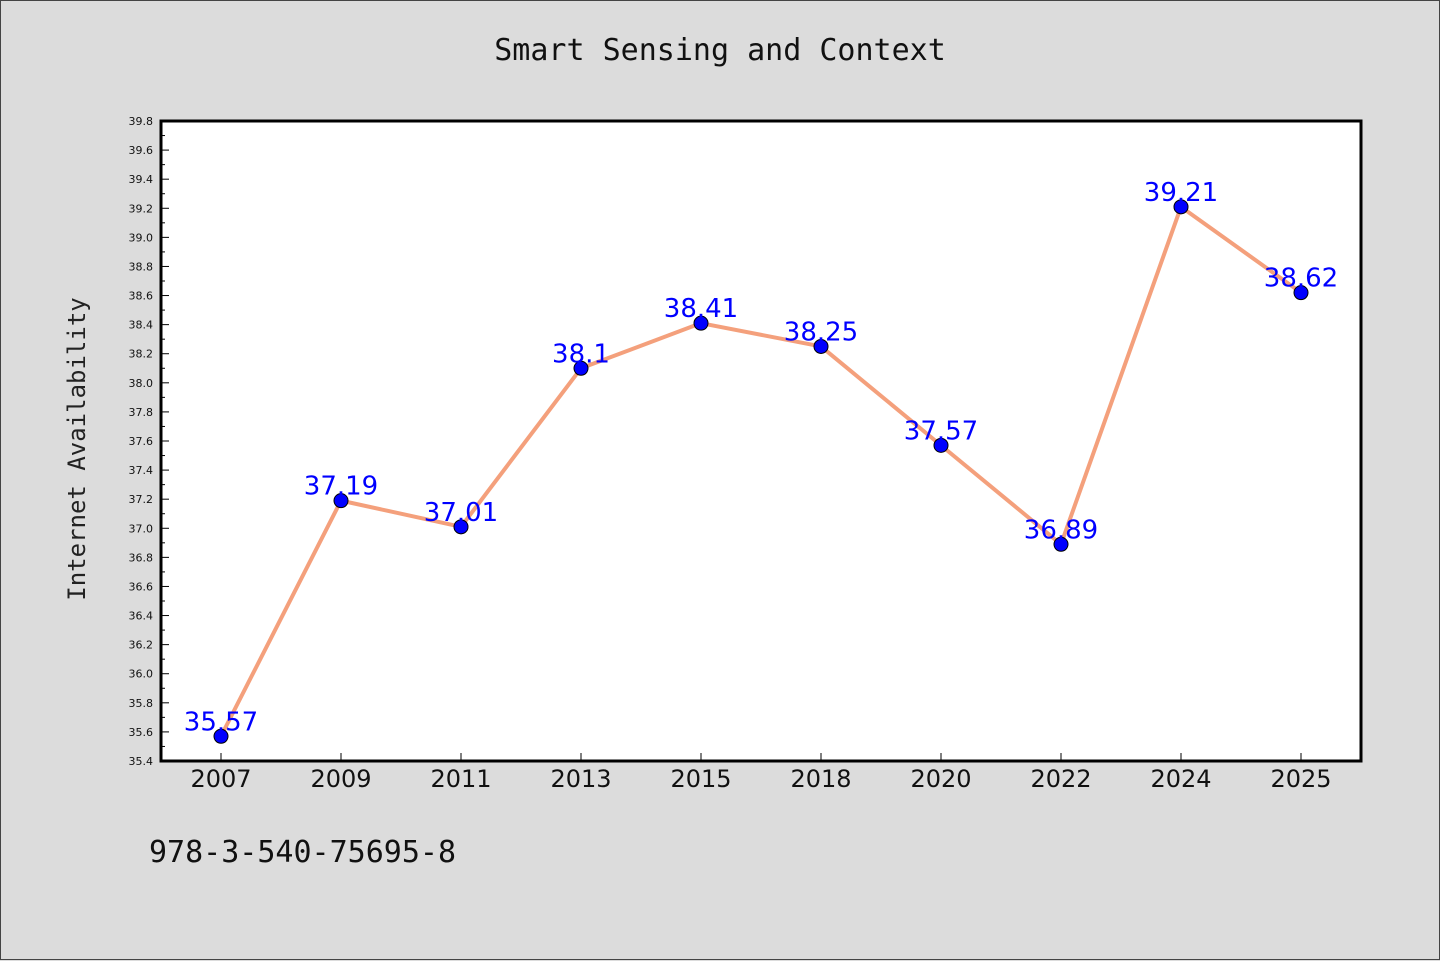 Image resolution: width=1440 pixels, height=961 pixels. Describe the element at coordinates (1301, 279) in the screenshot. I see `data-label: 38.62` at that location.